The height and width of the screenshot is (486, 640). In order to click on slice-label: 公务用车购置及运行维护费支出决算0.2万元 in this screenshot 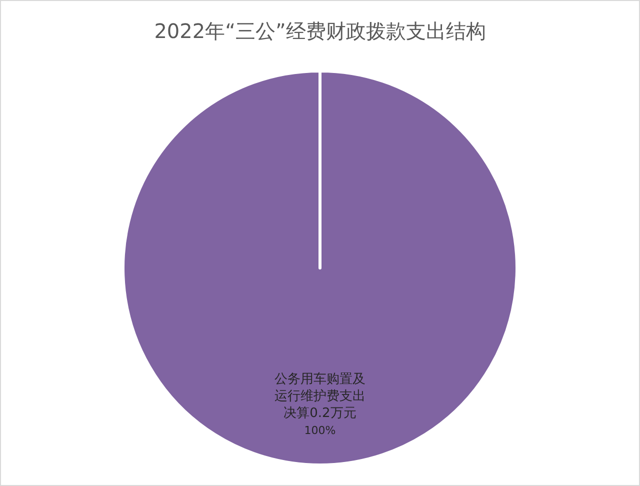, I will do `click(320, 396)`.